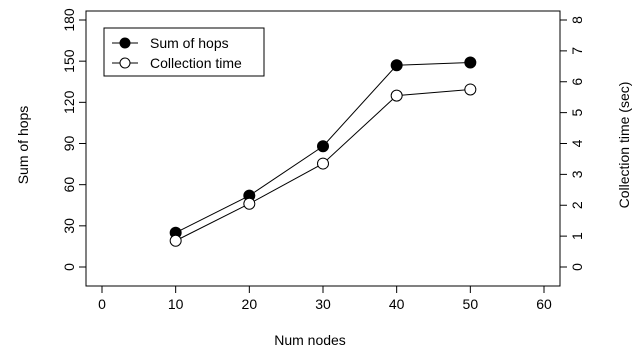 The height and width of the screenshot is (349, 644). Describe the element at coordinates (577, 20) in the screenshot. I see `y-right-tick-label: 8` at that location.